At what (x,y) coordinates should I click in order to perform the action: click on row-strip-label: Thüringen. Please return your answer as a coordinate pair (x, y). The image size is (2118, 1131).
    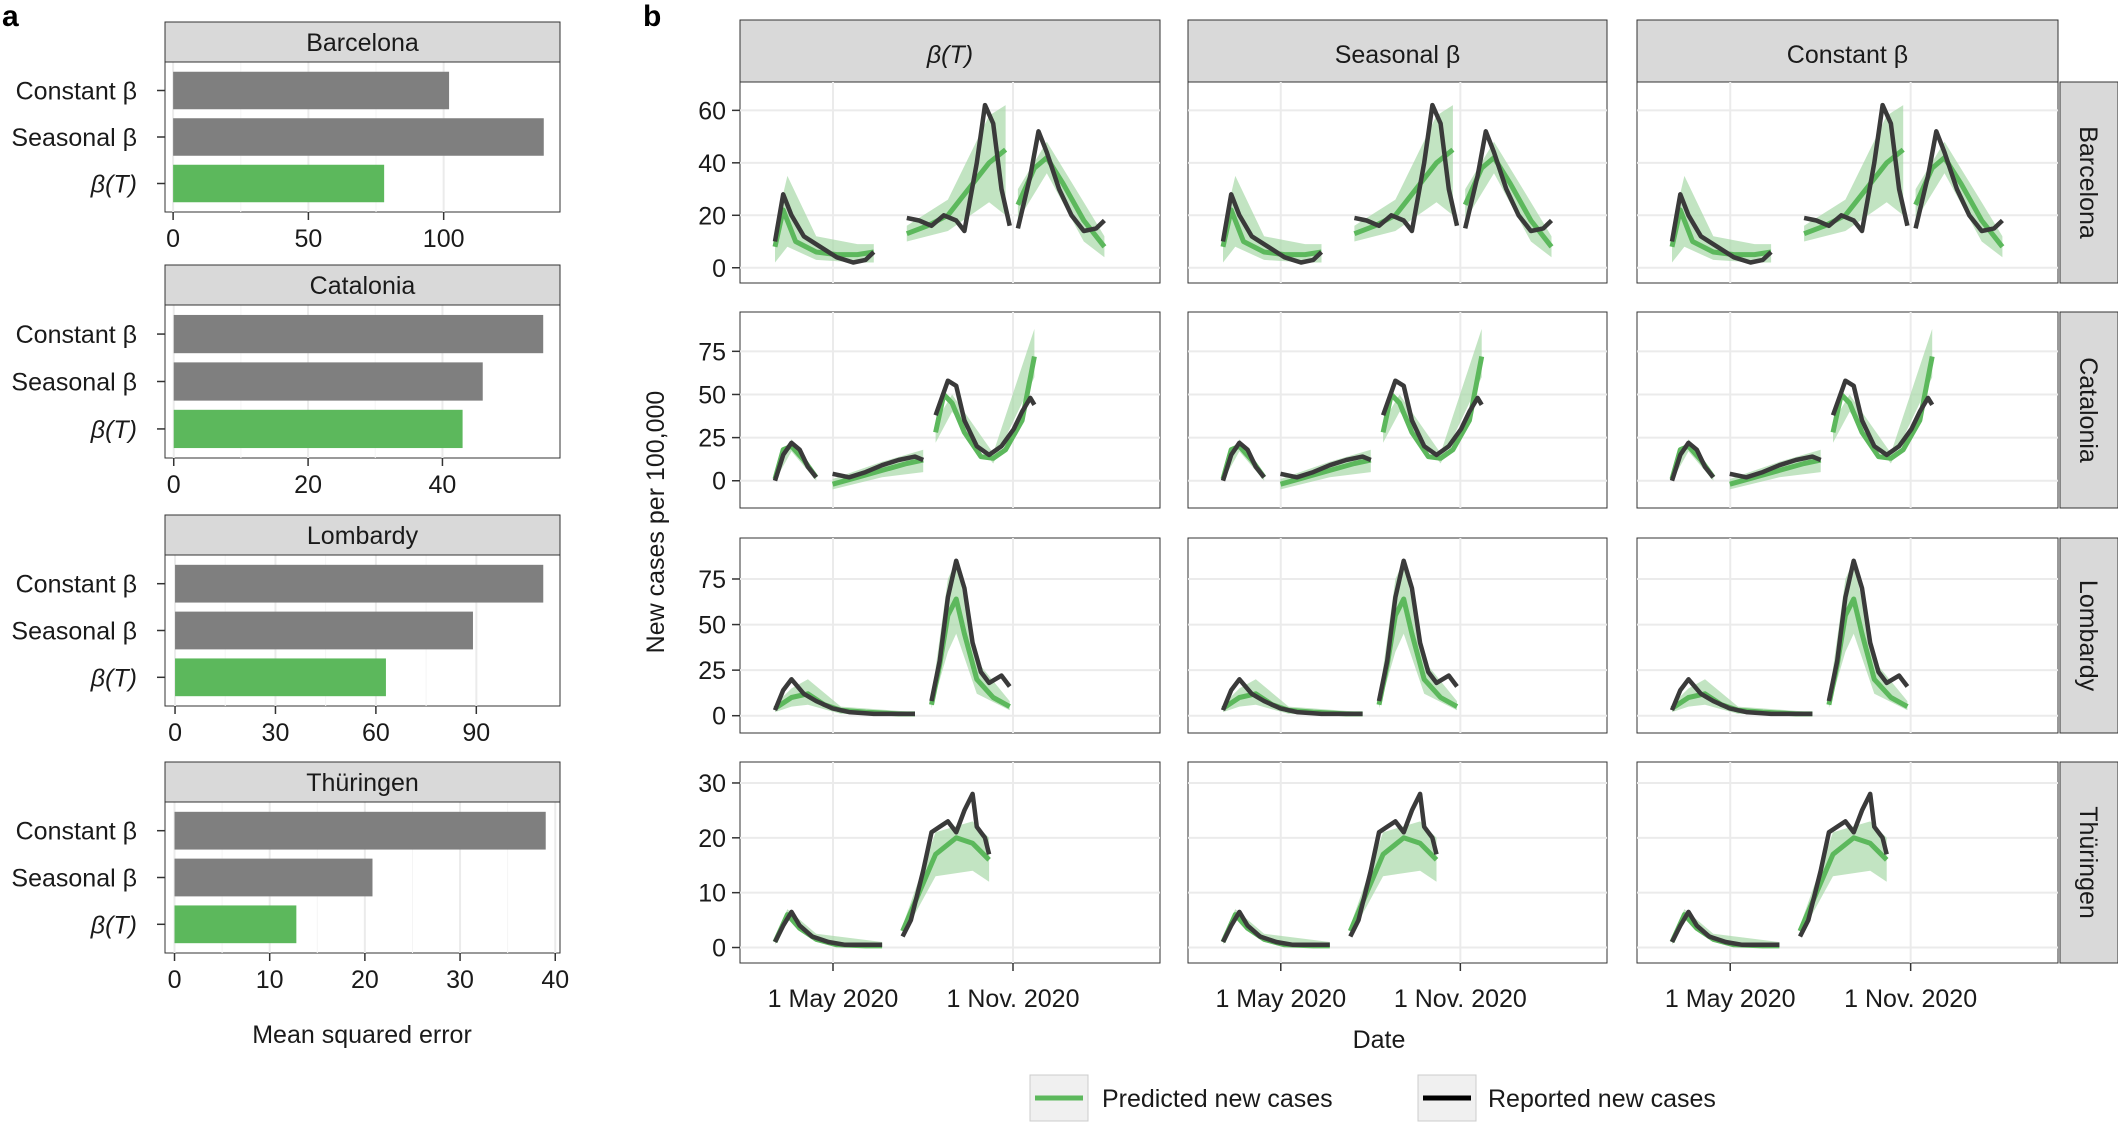
    Looking at the image, I should click on (2088, 862).